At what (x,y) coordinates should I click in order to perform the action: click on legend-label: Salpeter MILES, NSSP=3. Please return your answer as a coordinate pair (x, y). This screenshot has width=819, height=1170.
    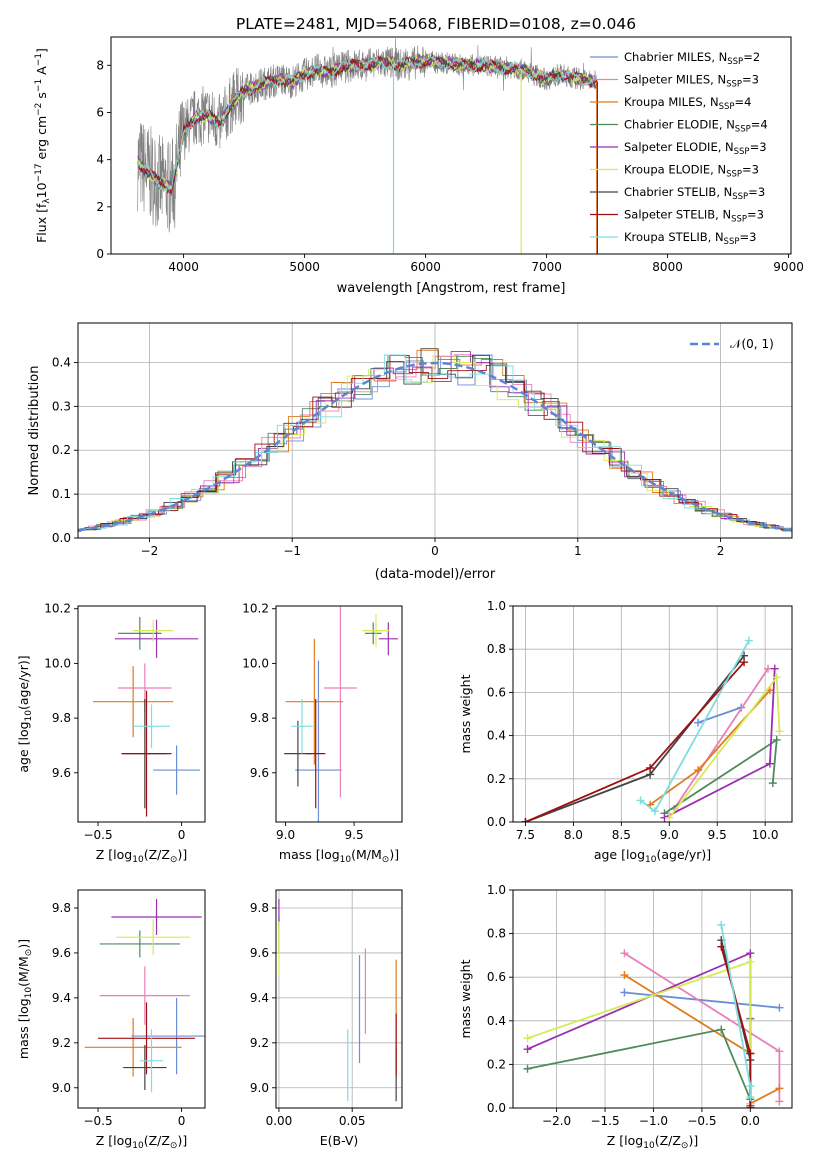
    Looking at the image, I should click on (691, 81).